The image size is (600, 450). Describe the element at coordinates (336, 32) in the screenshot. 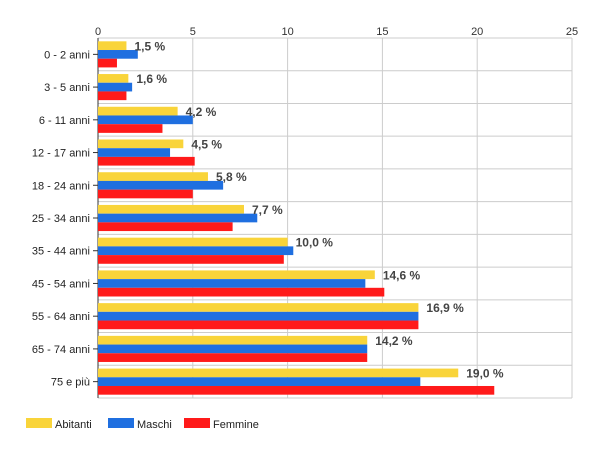

I see `x-axis-ticks: 0 5 10 15 20 25` at that location.